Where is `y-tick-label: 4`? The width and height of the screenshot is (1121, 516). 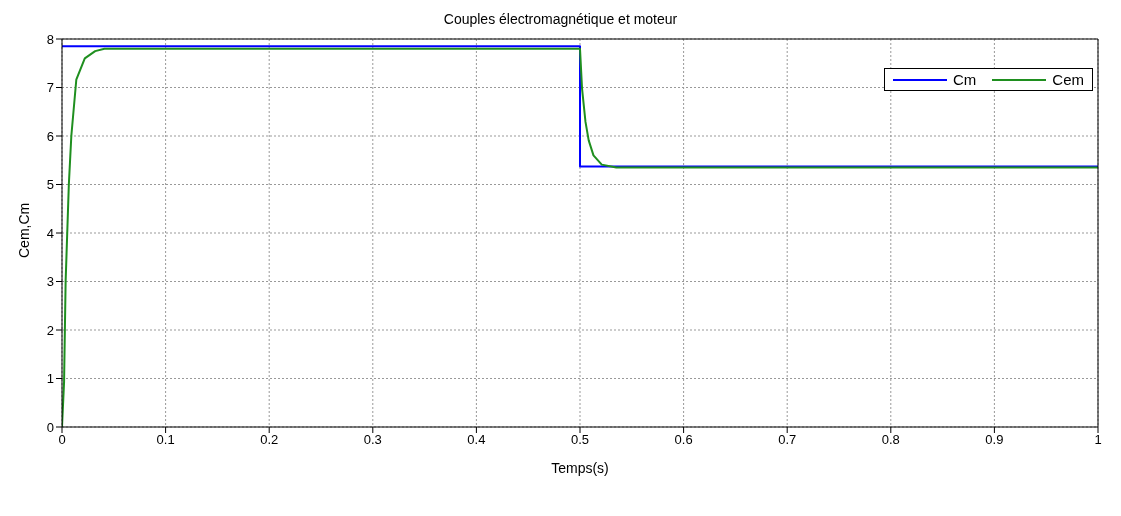
y-tick-label: 4 is located at coordinates (50, 233).